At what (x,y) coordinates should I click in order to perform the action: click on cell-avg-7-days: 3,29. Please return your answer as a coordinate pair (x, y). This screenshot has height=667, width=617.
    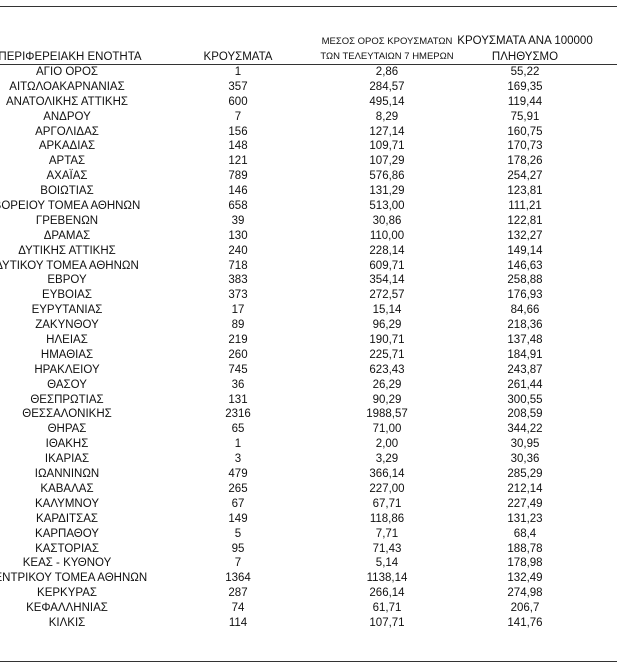
    Looking at the image, I should click on (387, 459).